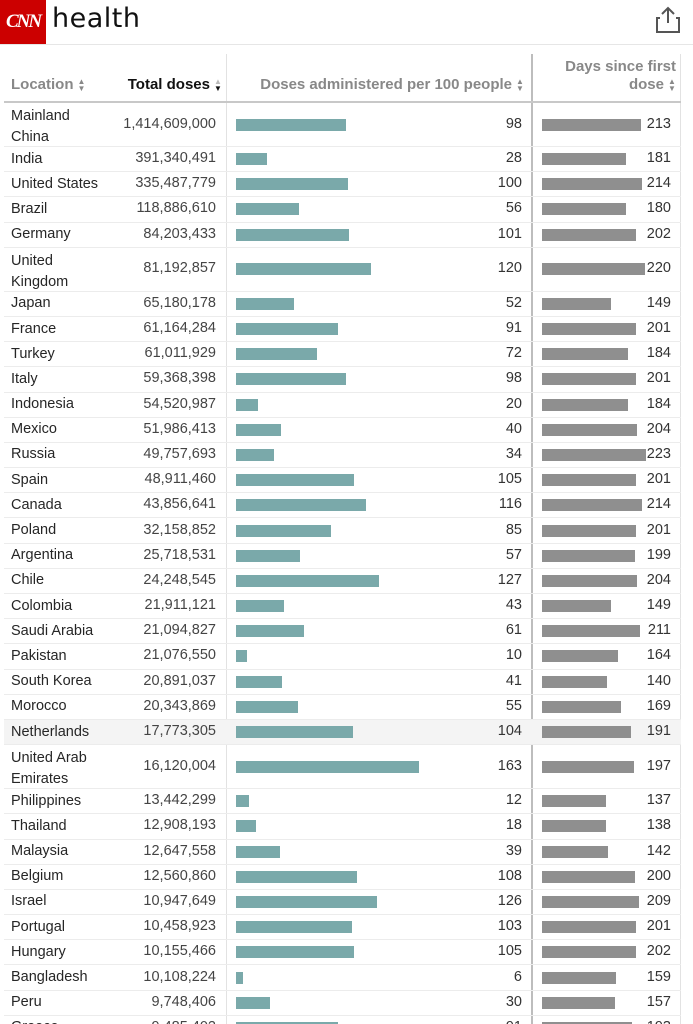 The image size is (693, 1024). I want to click on row-days-value: 201, so click(658, 479).